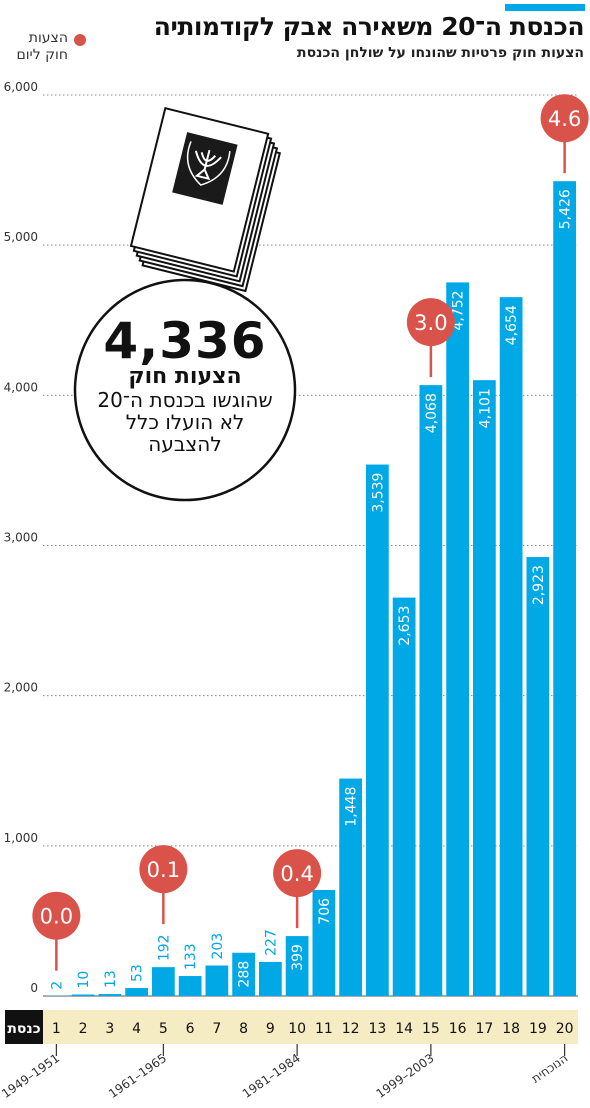 This screenshot has width=590, height=1108. Describe the element at coordinates (243, 1029) in the screenshot. I see `x-tick-label: 8` at that location.